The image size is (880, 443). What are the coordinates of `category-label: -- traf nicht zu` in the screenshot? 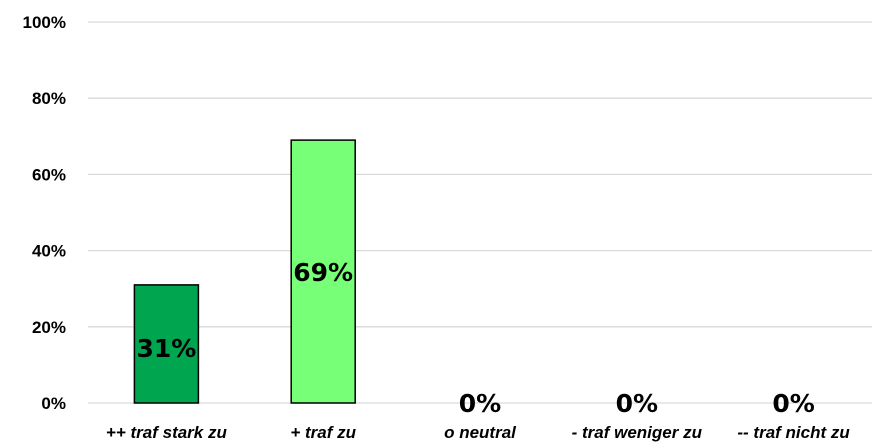 It's located at (793, 432).